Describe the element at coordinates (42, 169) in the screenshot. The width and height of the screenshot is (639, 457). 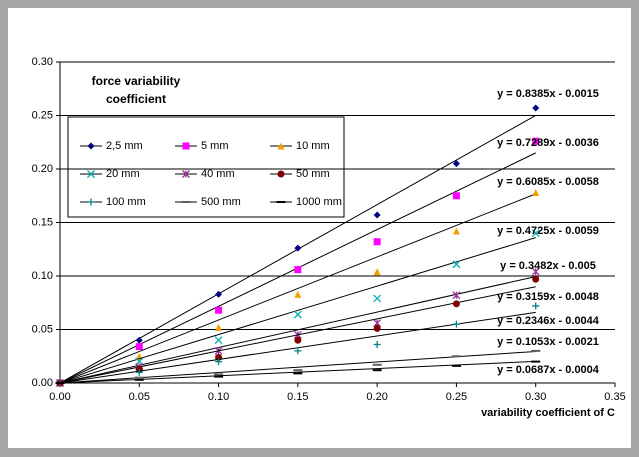
I see `y-tick-label: 0.20` at that location.